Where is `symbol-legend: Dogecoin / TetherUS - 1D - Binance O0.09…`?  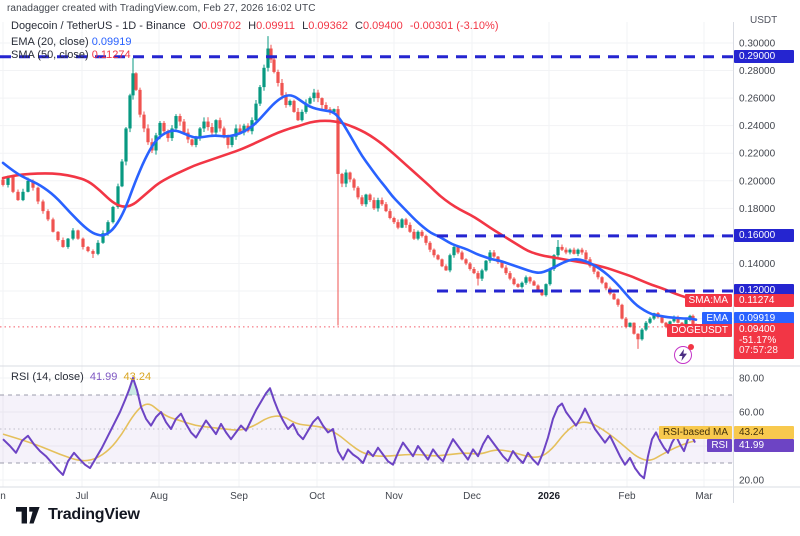 symbol-legend: Dogecoin / TetherUS - 1D - Binance O0.09… is located at coordinates (255, 26).